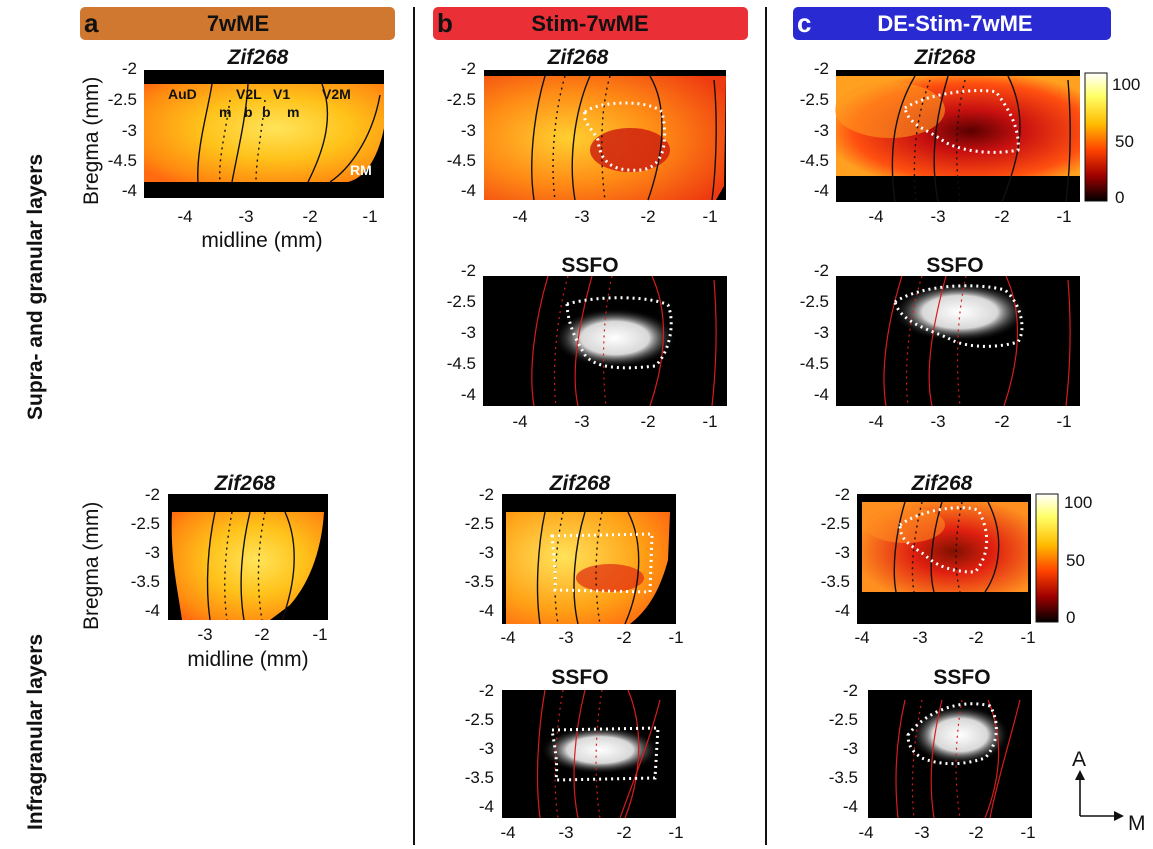 This screenshot has width=1153, height=849. What do you see at coordinates (1078, 502) in the screenshot?
I see `colorbar-tick: 100` at bounding box center [1078, 502].